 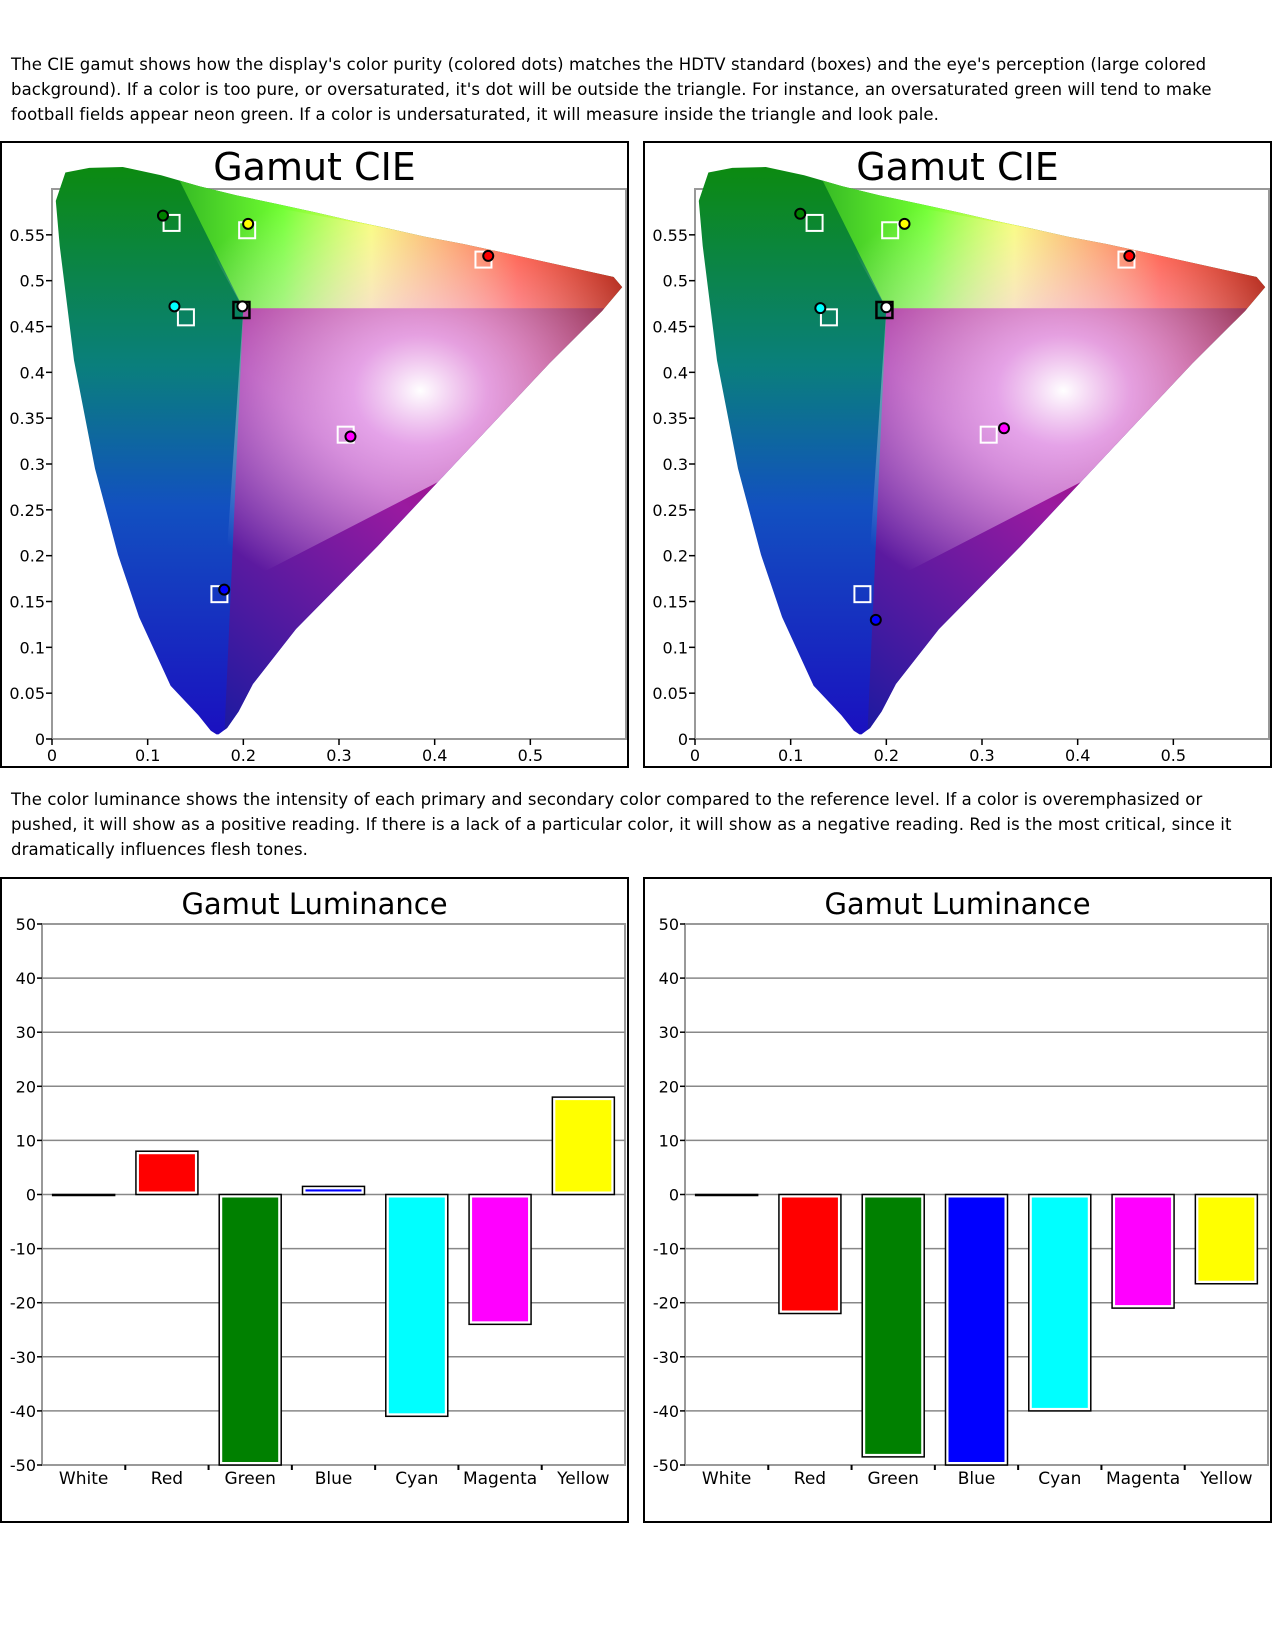 I want to click on y-tick-label: -30, so click(x=23, y=1357).